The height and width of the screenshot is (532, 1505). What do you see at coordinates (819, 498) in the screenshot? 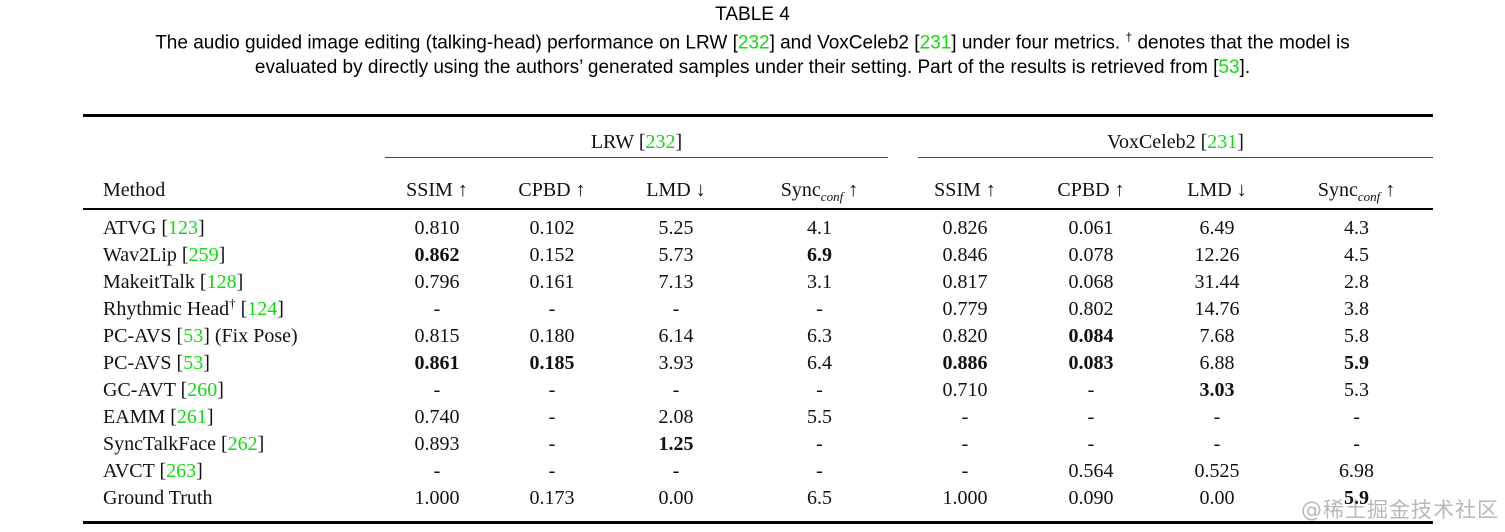
I see `value-cell: 6.5` at bounding box center [819, 498].